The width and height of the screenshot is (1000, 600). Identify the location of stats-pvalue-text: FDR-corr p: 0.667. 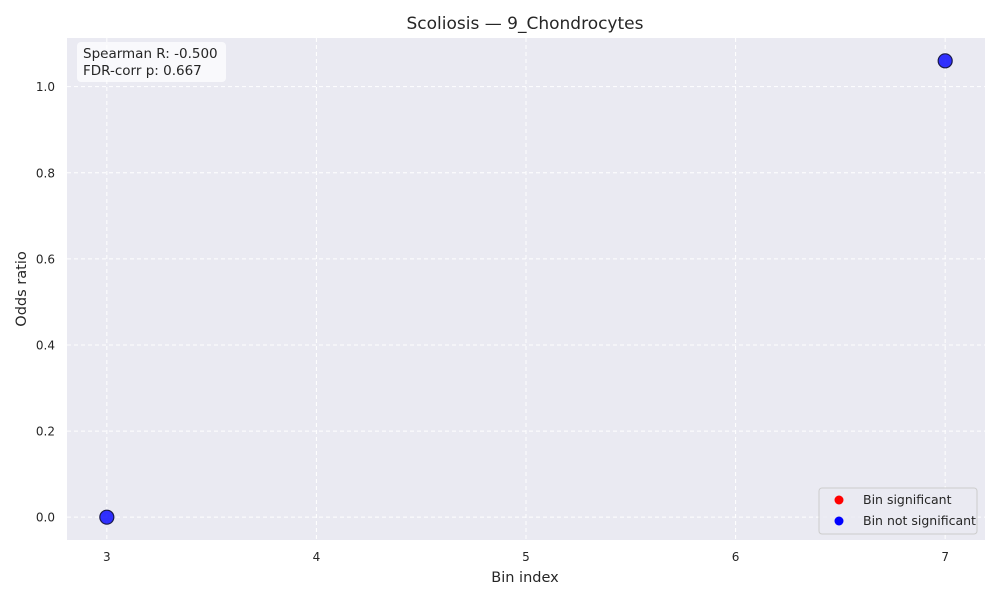
(142, 71).